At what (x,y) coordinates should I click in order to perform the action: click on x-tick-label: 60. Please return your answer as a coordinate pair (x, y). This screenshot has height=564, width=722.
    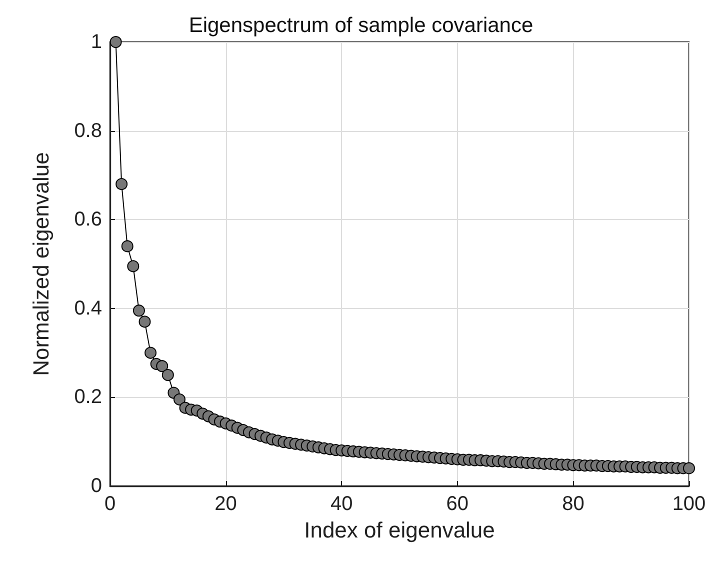
    Looking at the image, I should click on (457, 504).